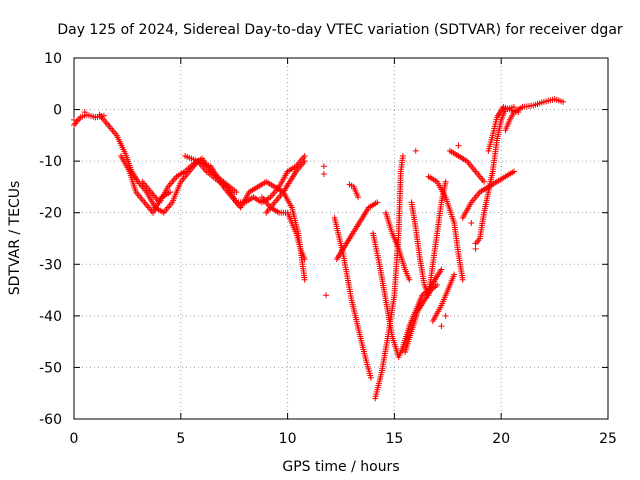  I want to click on x-tick-label: 0, so click(74, 439).